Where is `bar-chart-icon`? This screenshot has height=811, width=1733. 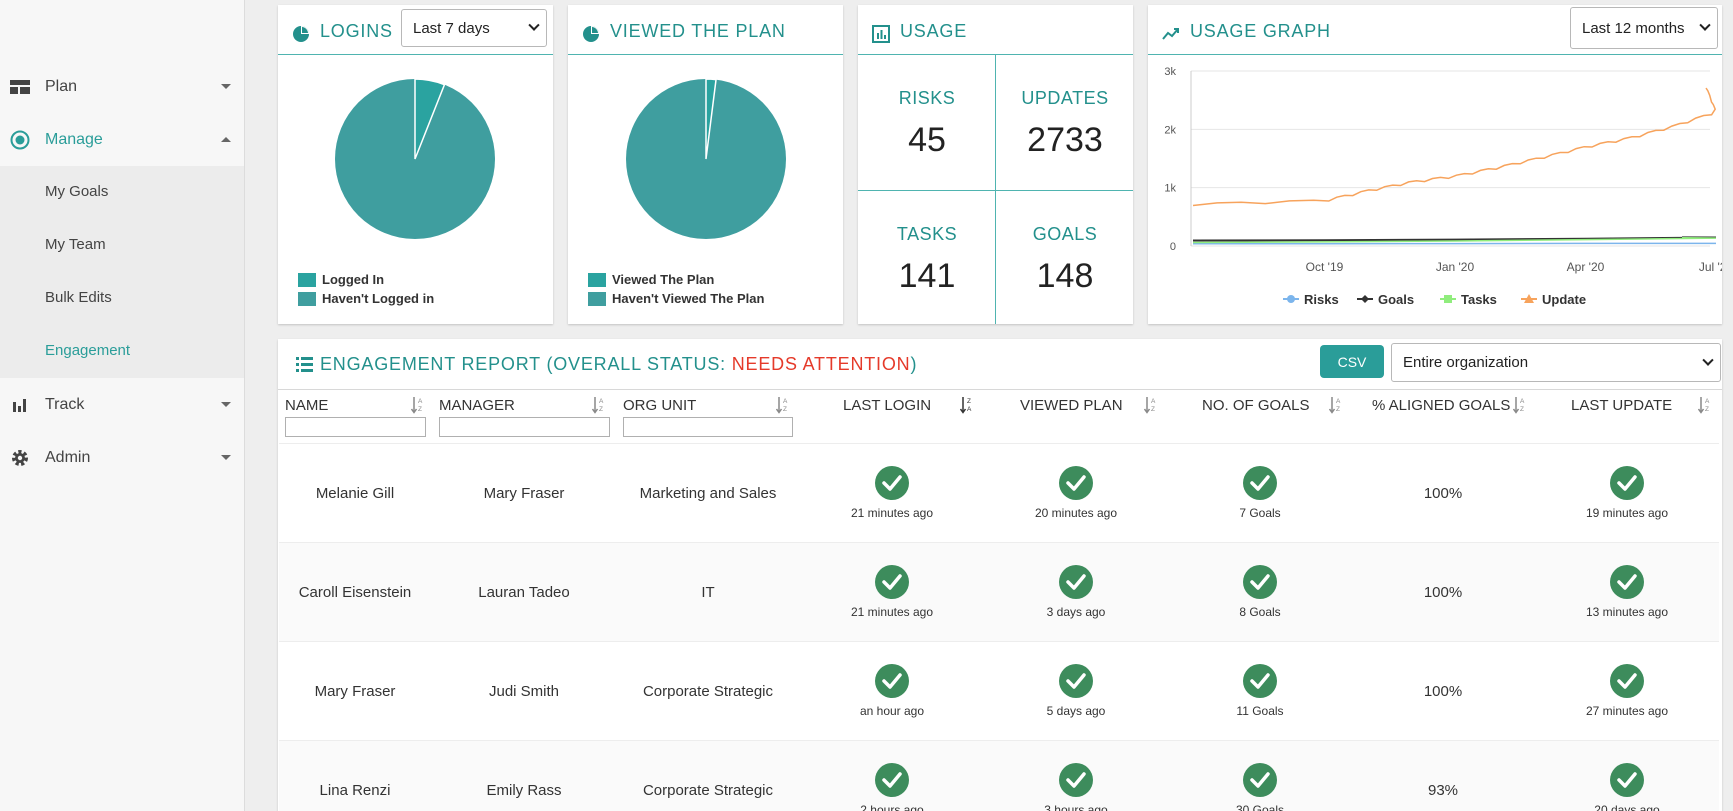
bar-chart-icon is located at coordinates (20, 405).